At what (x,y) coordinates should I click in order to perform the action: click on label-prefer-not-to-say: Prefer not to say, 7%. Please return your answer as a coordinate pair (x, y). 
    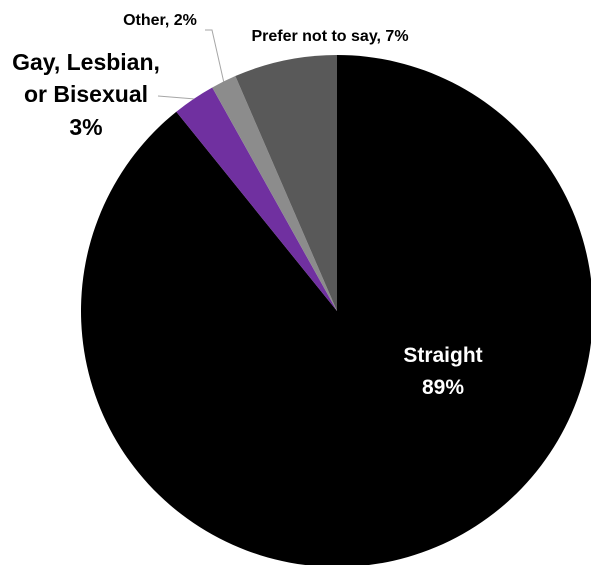
    Looking at the image, I should click on (329, 36).